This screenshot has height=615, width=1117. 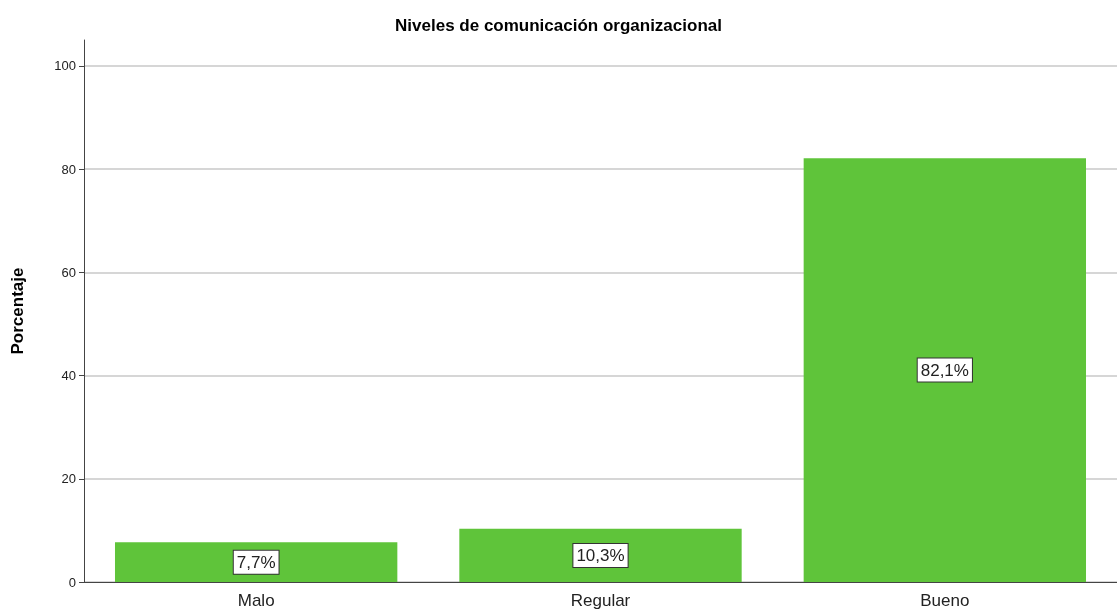 I want to click on y-tick-label: 100, so click(x=65, y=66).